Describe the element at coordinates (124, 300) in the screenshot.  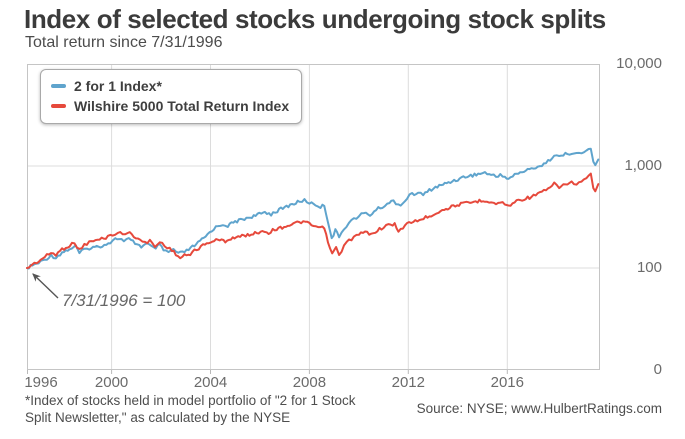
I see `base-value-annotation: 7/31/1996 = 100` at that location.